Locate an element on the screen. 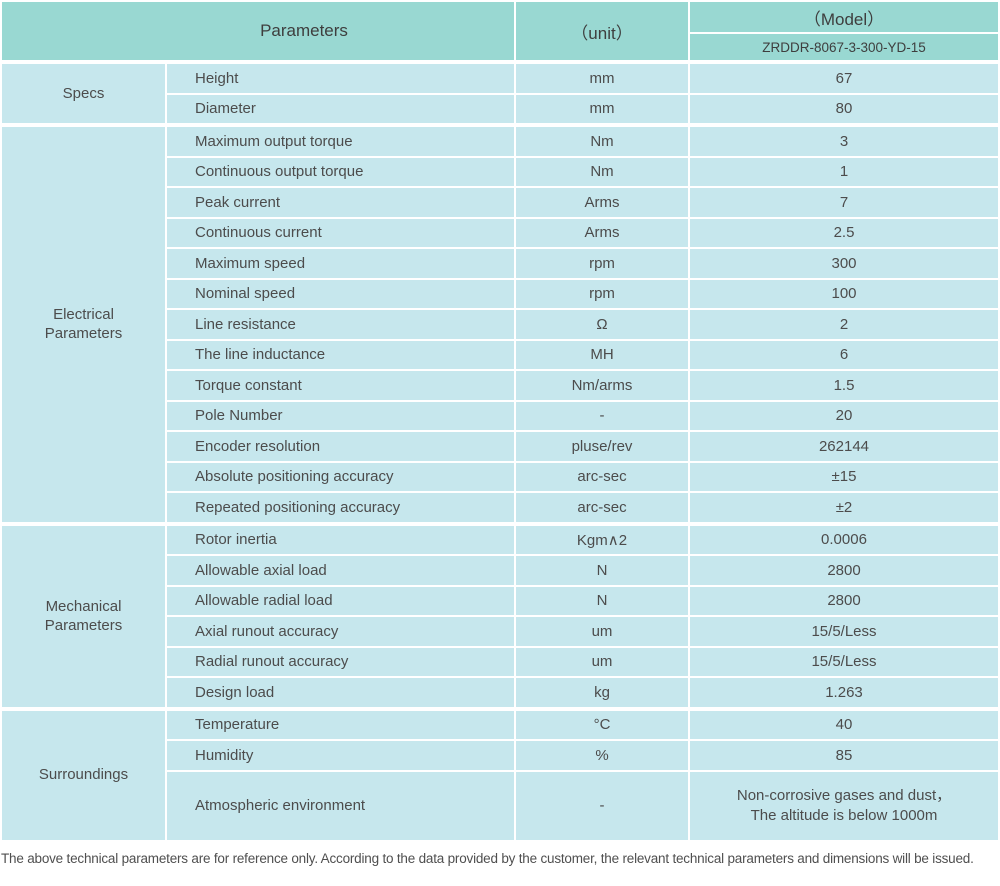 This screenshot has height=886, width=1000. table-row: Rotor inertia Kgm∧2 0.0006 is located at coordinates (582, 539).